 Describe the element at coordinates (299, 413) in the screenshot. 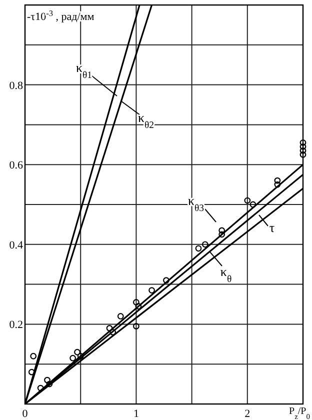

I see `x-axis-title: P$_{z}$/P$_{0}$` at that location.